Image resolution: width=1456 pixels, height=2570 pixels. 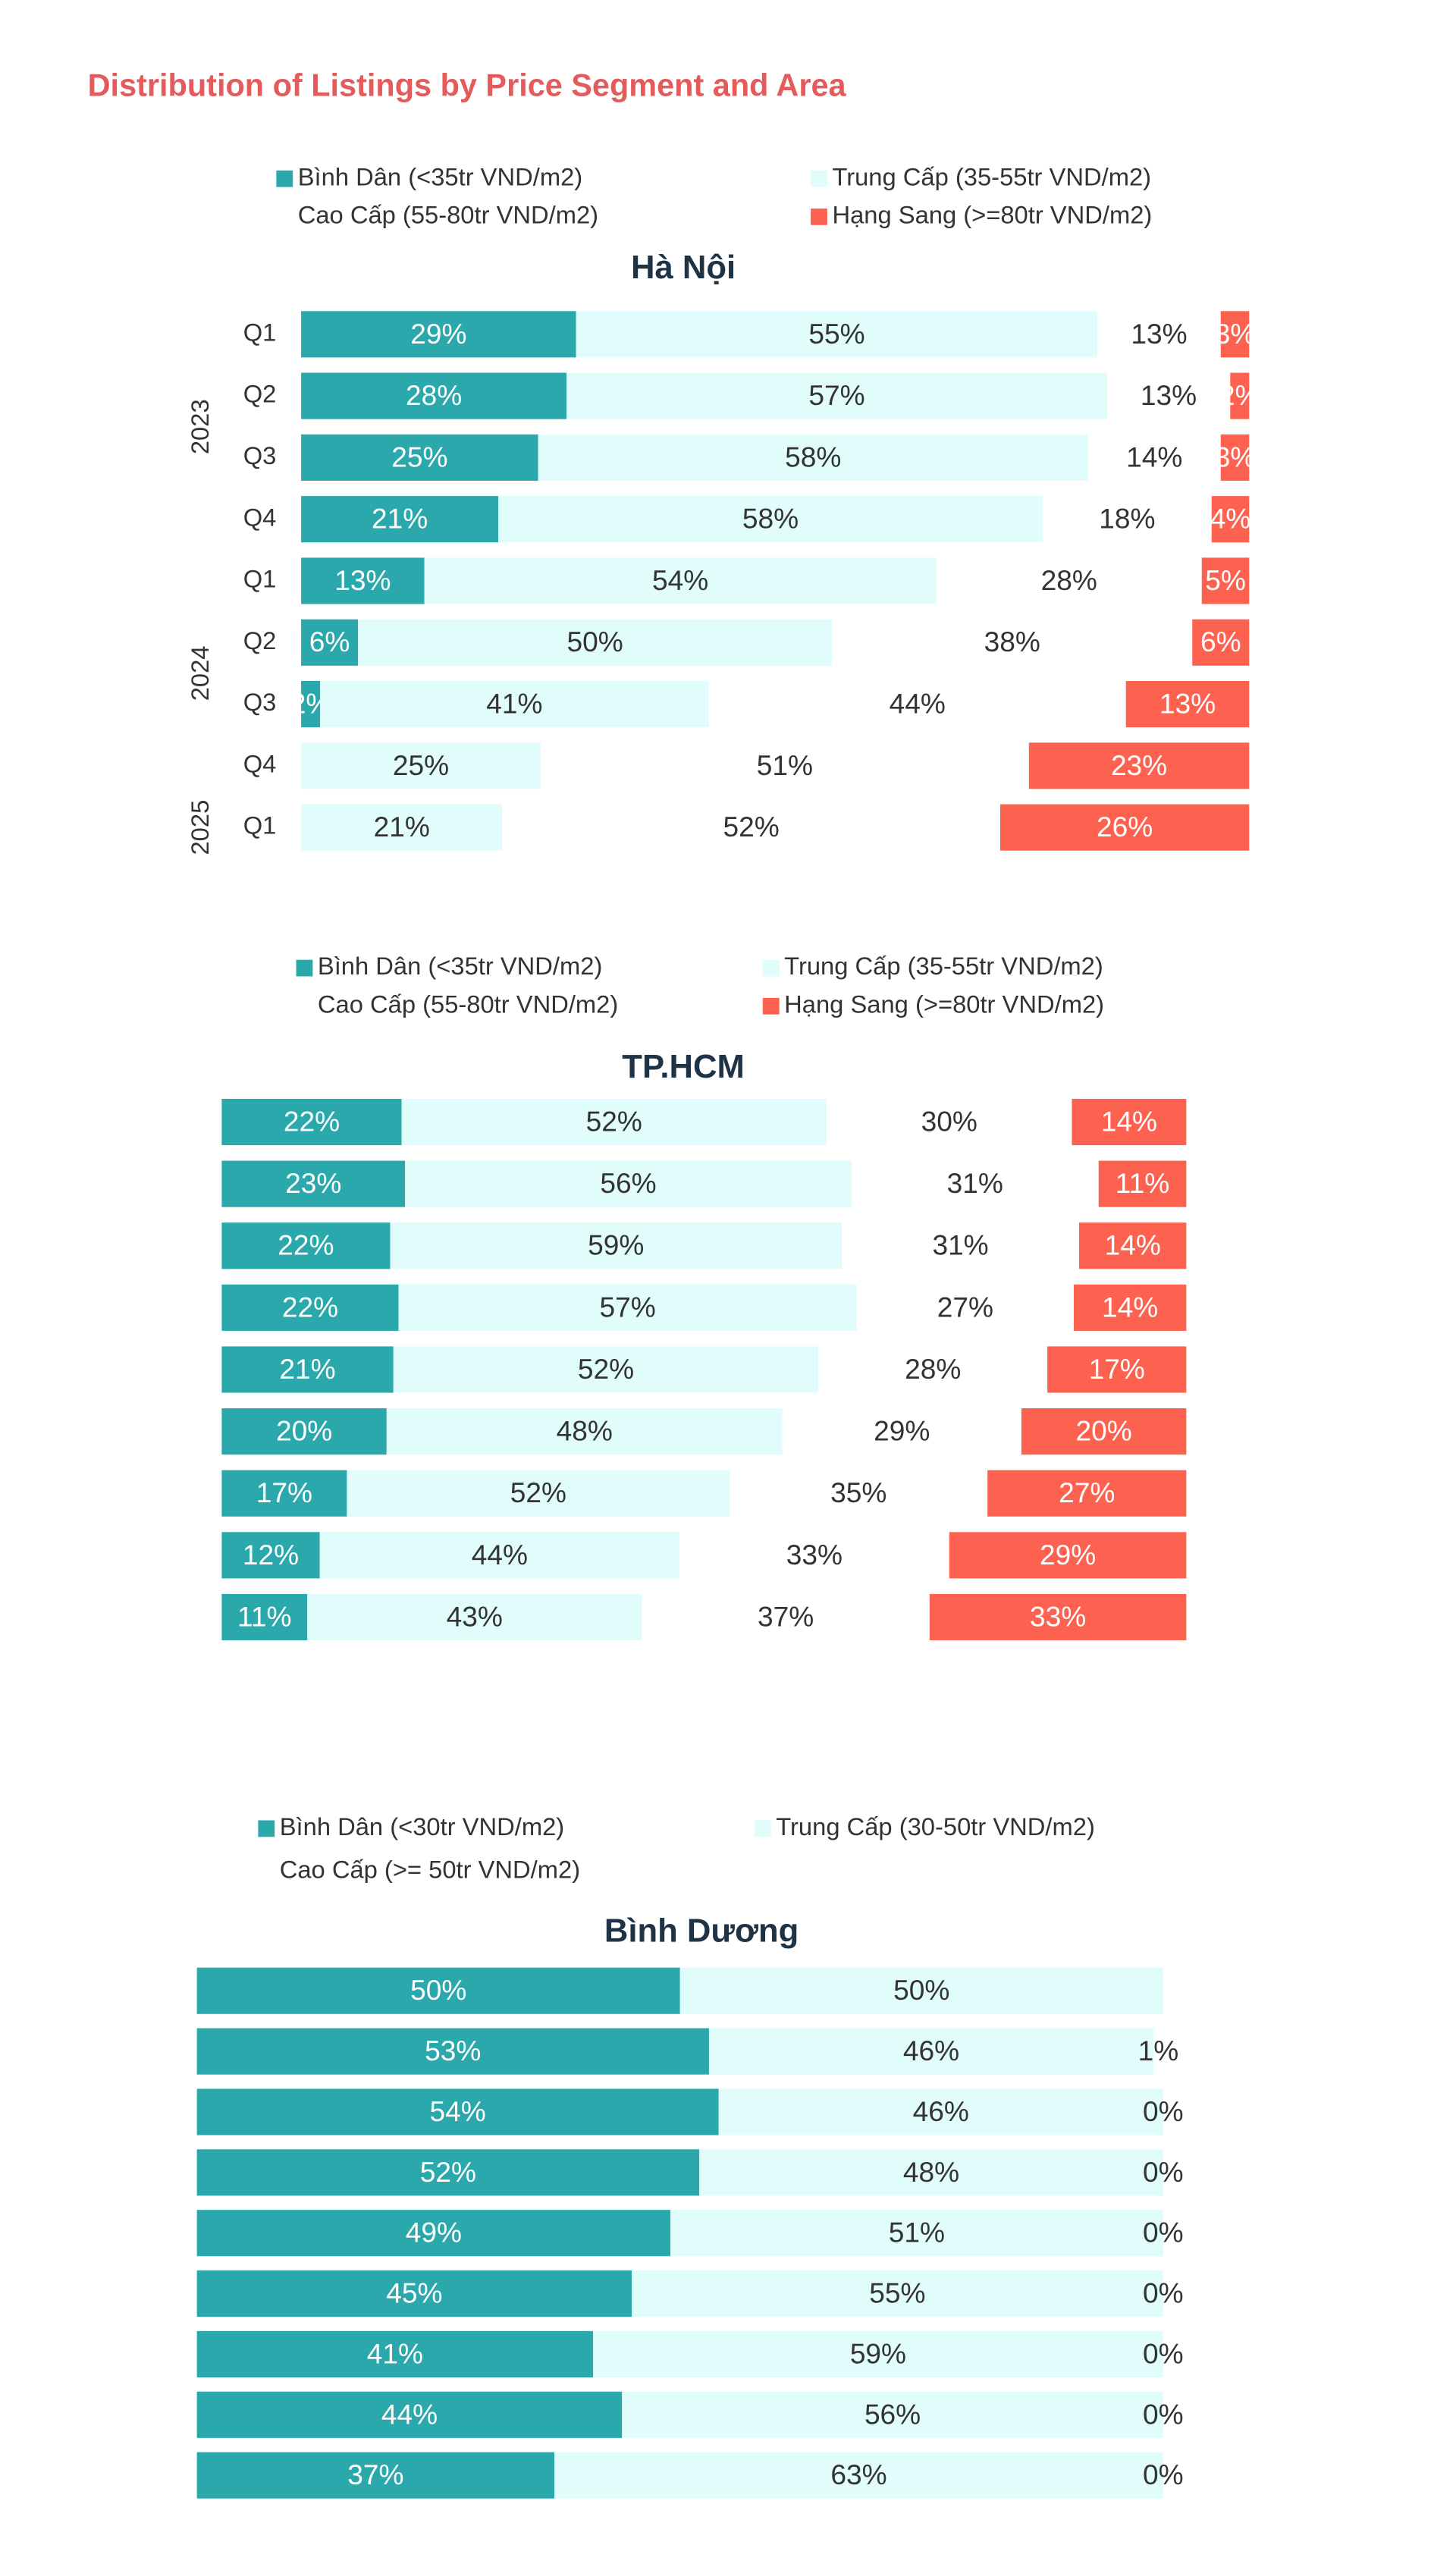 I want to click on value-label: 48%, so click(x=585, y=1431).